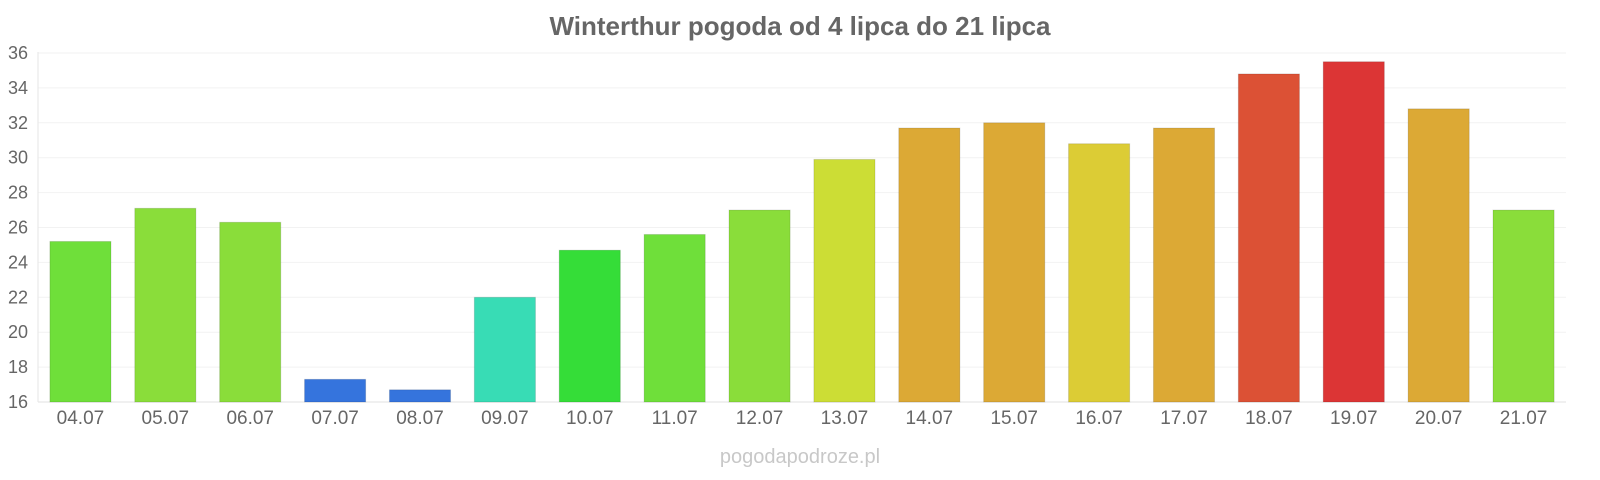 This screenshot has width=1600, height=480. Describe the element at coordinates (845, 418) in the screenshot. I see `x-tick-label: 13.07` at that location.